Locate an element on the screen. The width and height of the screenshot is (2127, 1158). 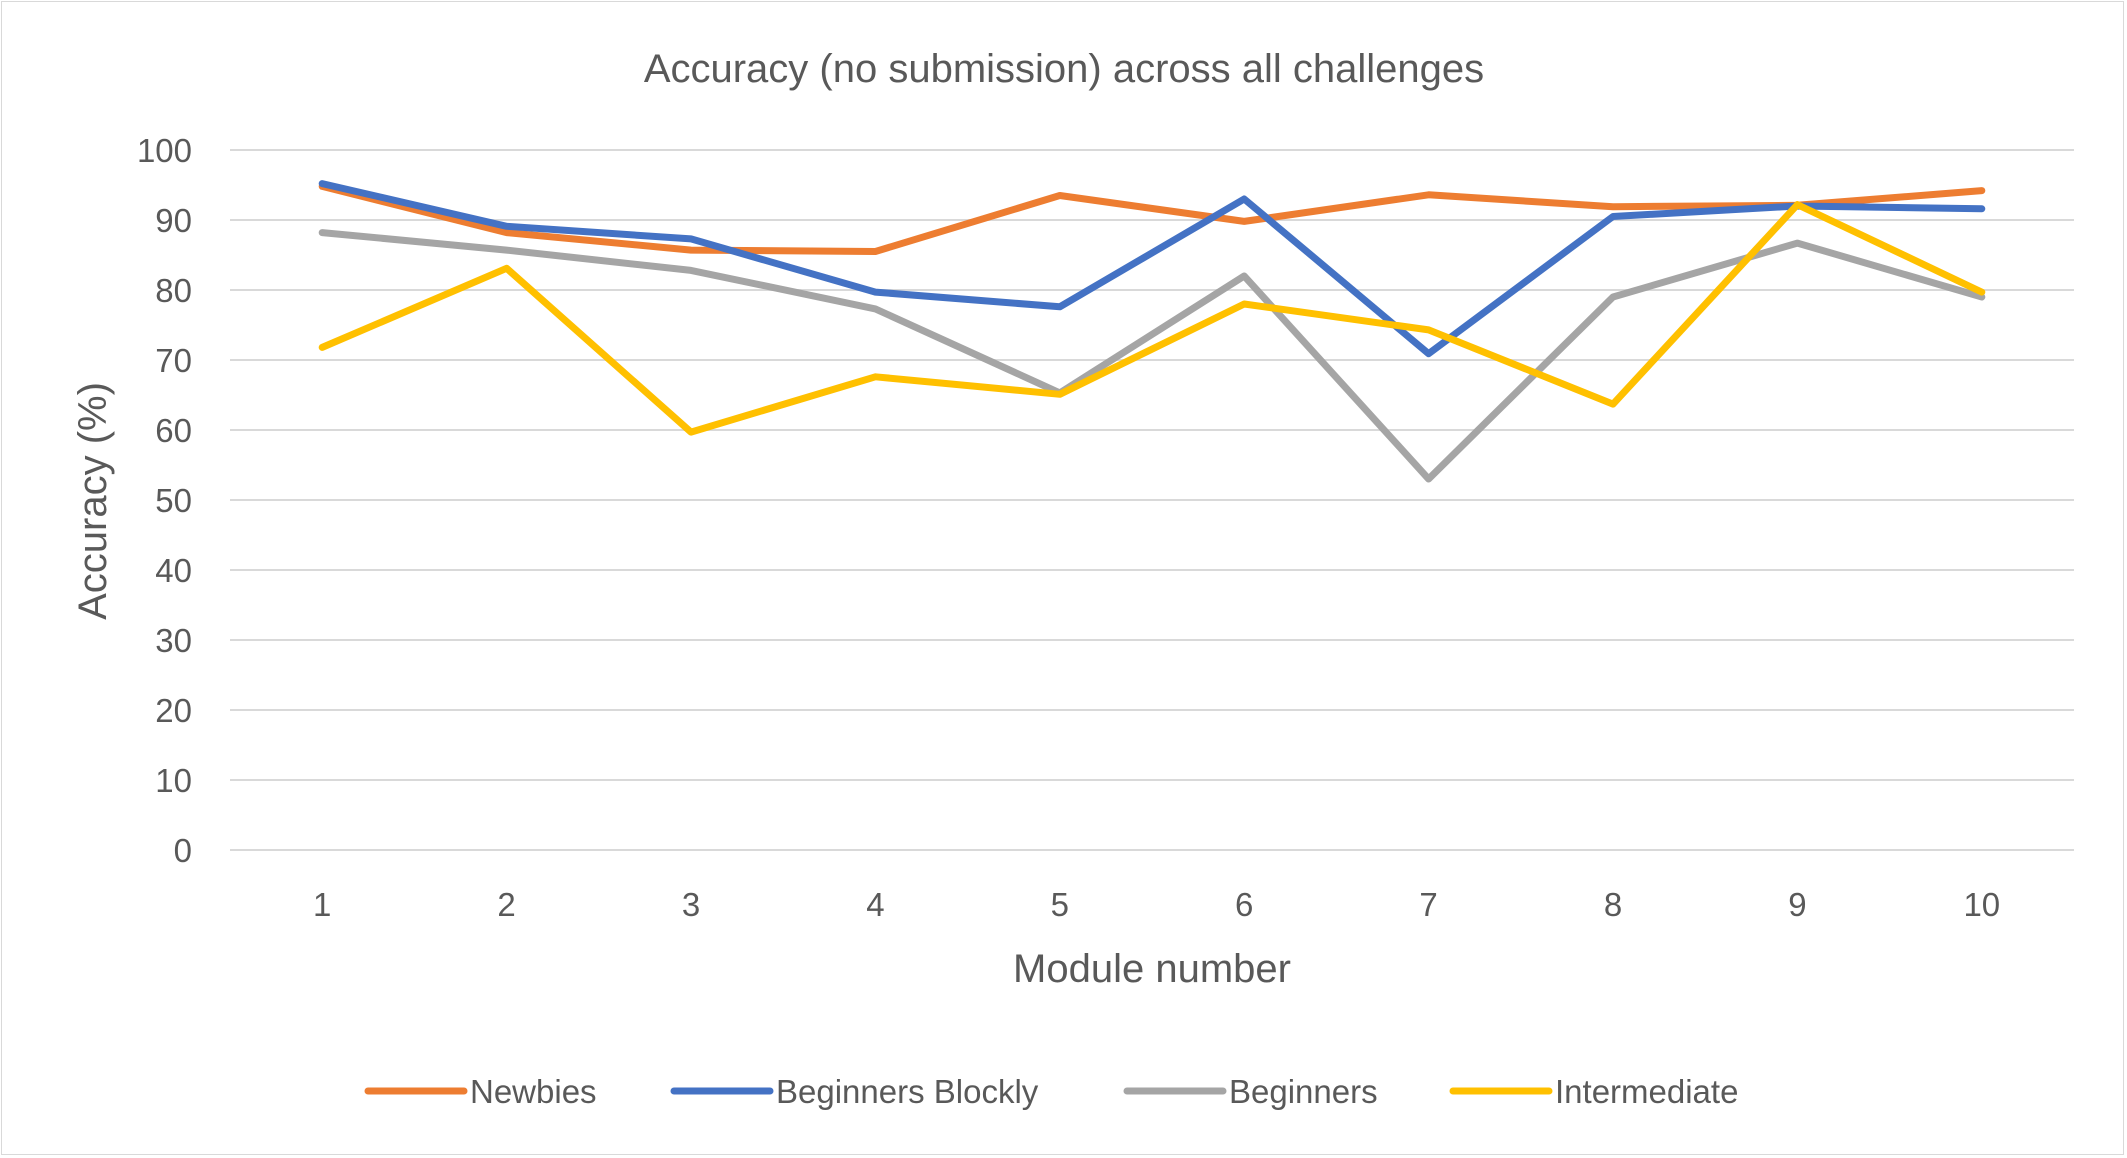
x-axis-ticks: 1 2 3 4 5 6 7 8 9 10 is located at coordinates (1156, 904).